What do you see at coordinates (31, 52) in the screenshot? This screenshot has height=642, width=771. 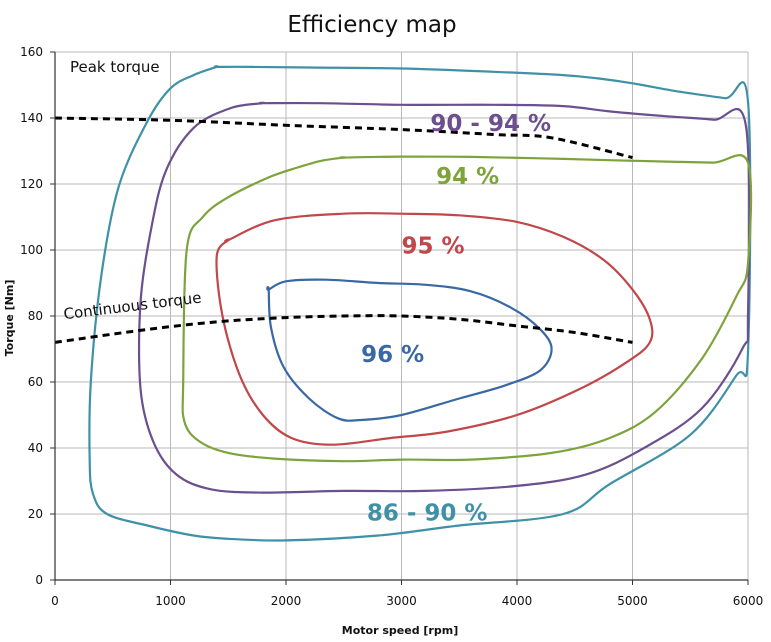 I see `y-tick-label: 160` at bounding box center [31, 52].